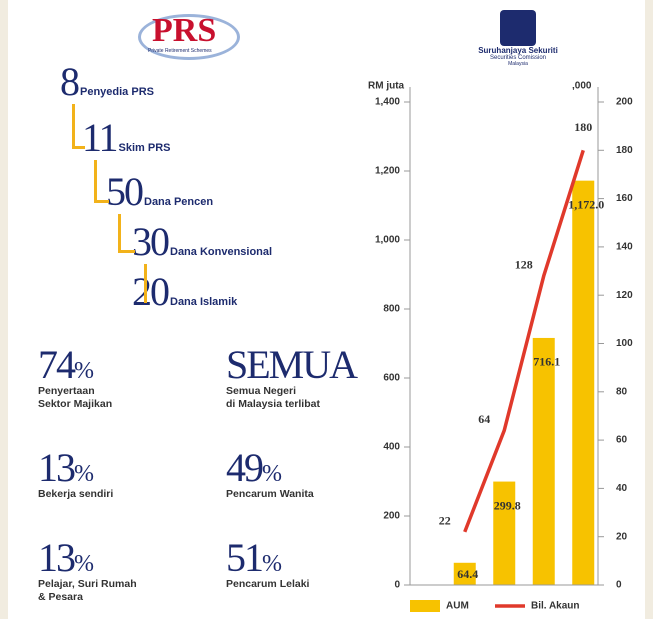  Describe the element at coordinates (87, 584) in the screenshot. I see `stat-desc: Pelajar, Suri Rumah` at that location.